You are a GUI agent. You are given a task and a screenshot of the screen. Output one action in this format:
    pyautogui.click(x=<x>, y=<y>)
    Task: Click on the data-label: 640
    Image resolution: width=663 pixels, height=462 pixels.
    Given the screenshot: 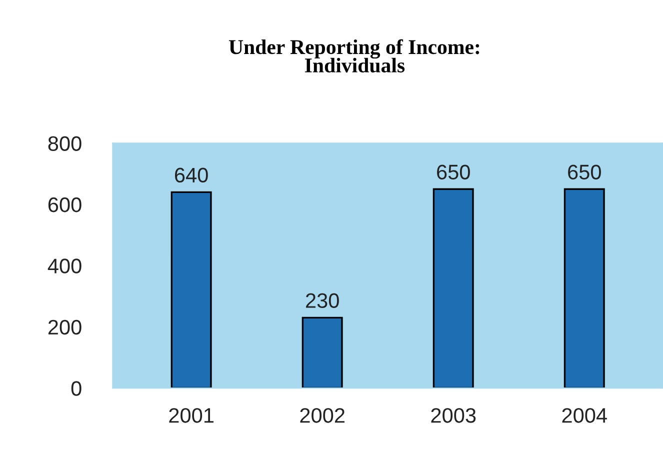 What is the action you would take?
    pyautogui.click(x=191, y=175)
    